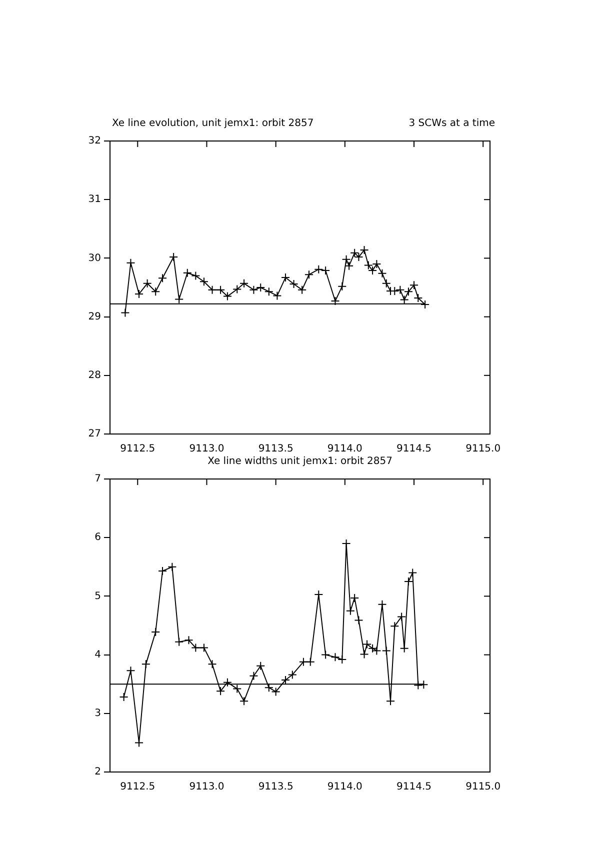  Describe the element at coordinates (300, 461) in the screenshot. I see `chart-title: Xe line widths unit jemx1: orbit 2857` at that location.